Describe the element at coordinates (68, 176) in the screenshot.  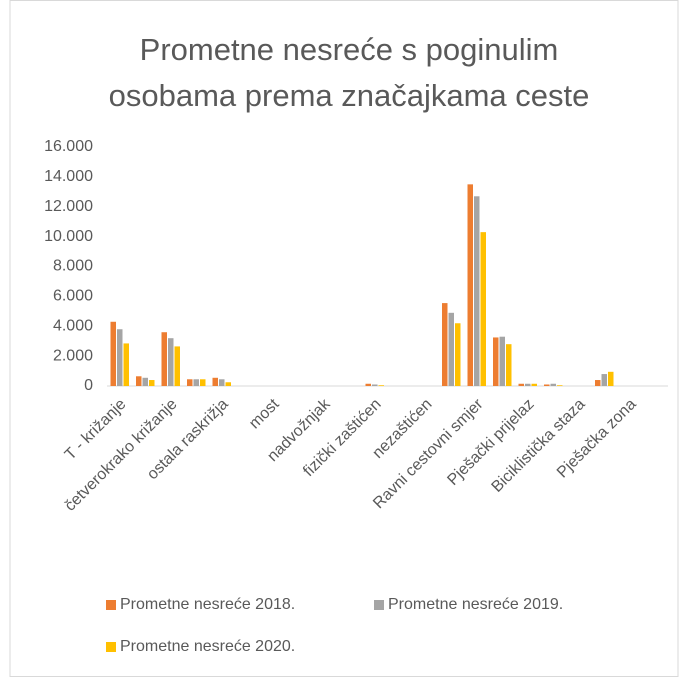
I see `y-tick-label: 14.000` at that location.